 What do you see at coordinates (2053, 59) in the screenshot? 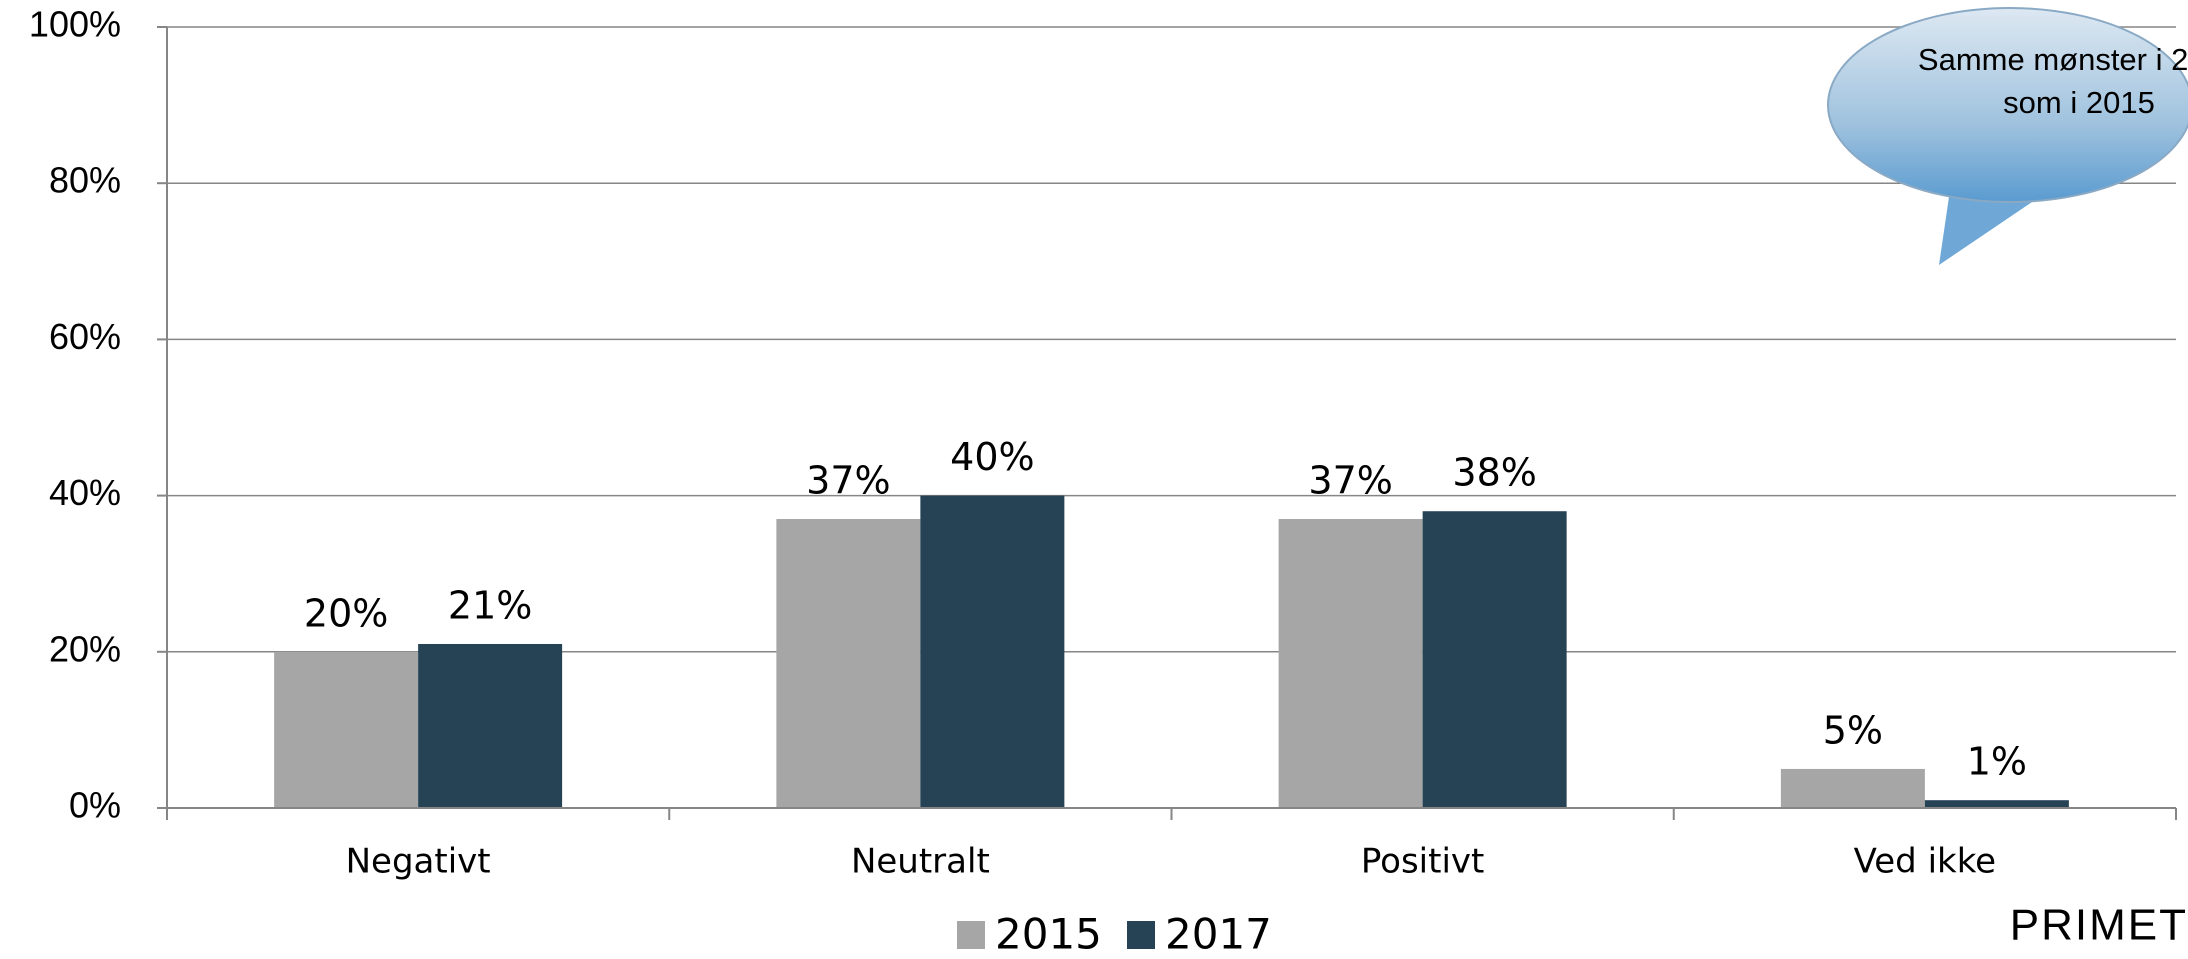
I see `callout-text: Samme mønster i 2017` at bounding box center [2053, 59].